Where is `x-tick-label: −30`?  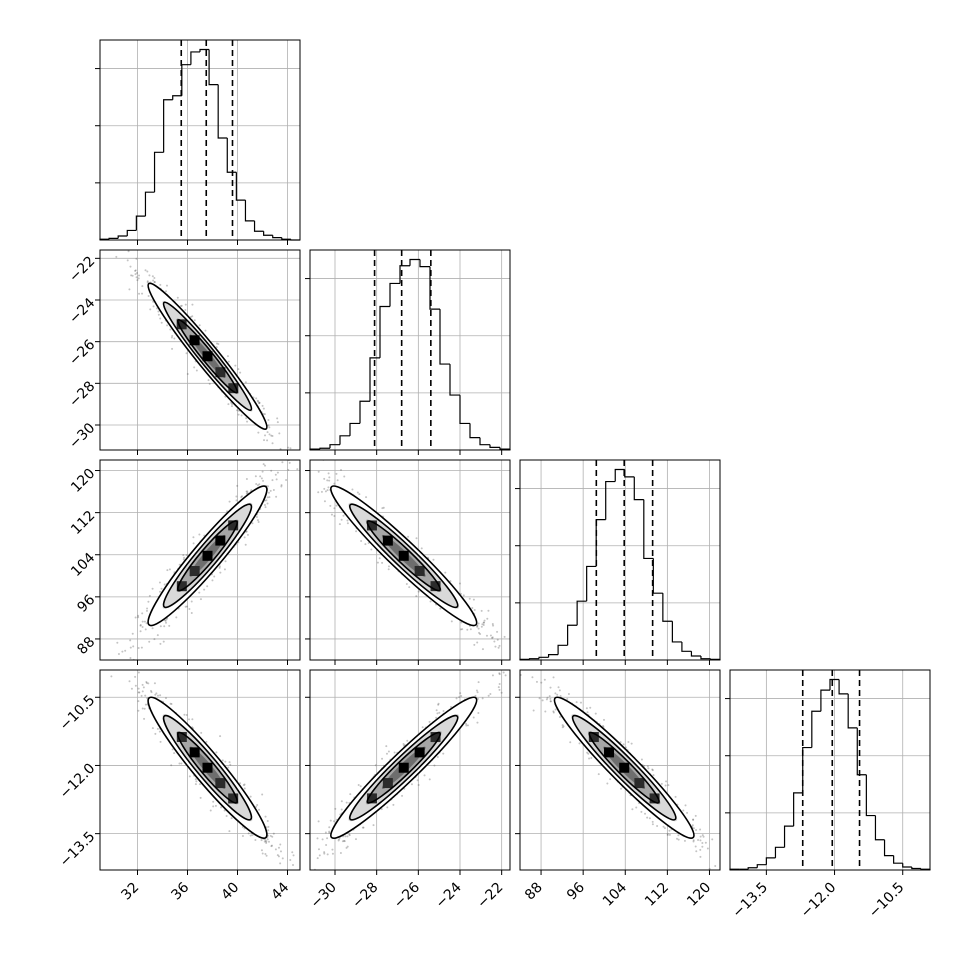
x-tick-label: −30 is located at coordinates (324, 896).